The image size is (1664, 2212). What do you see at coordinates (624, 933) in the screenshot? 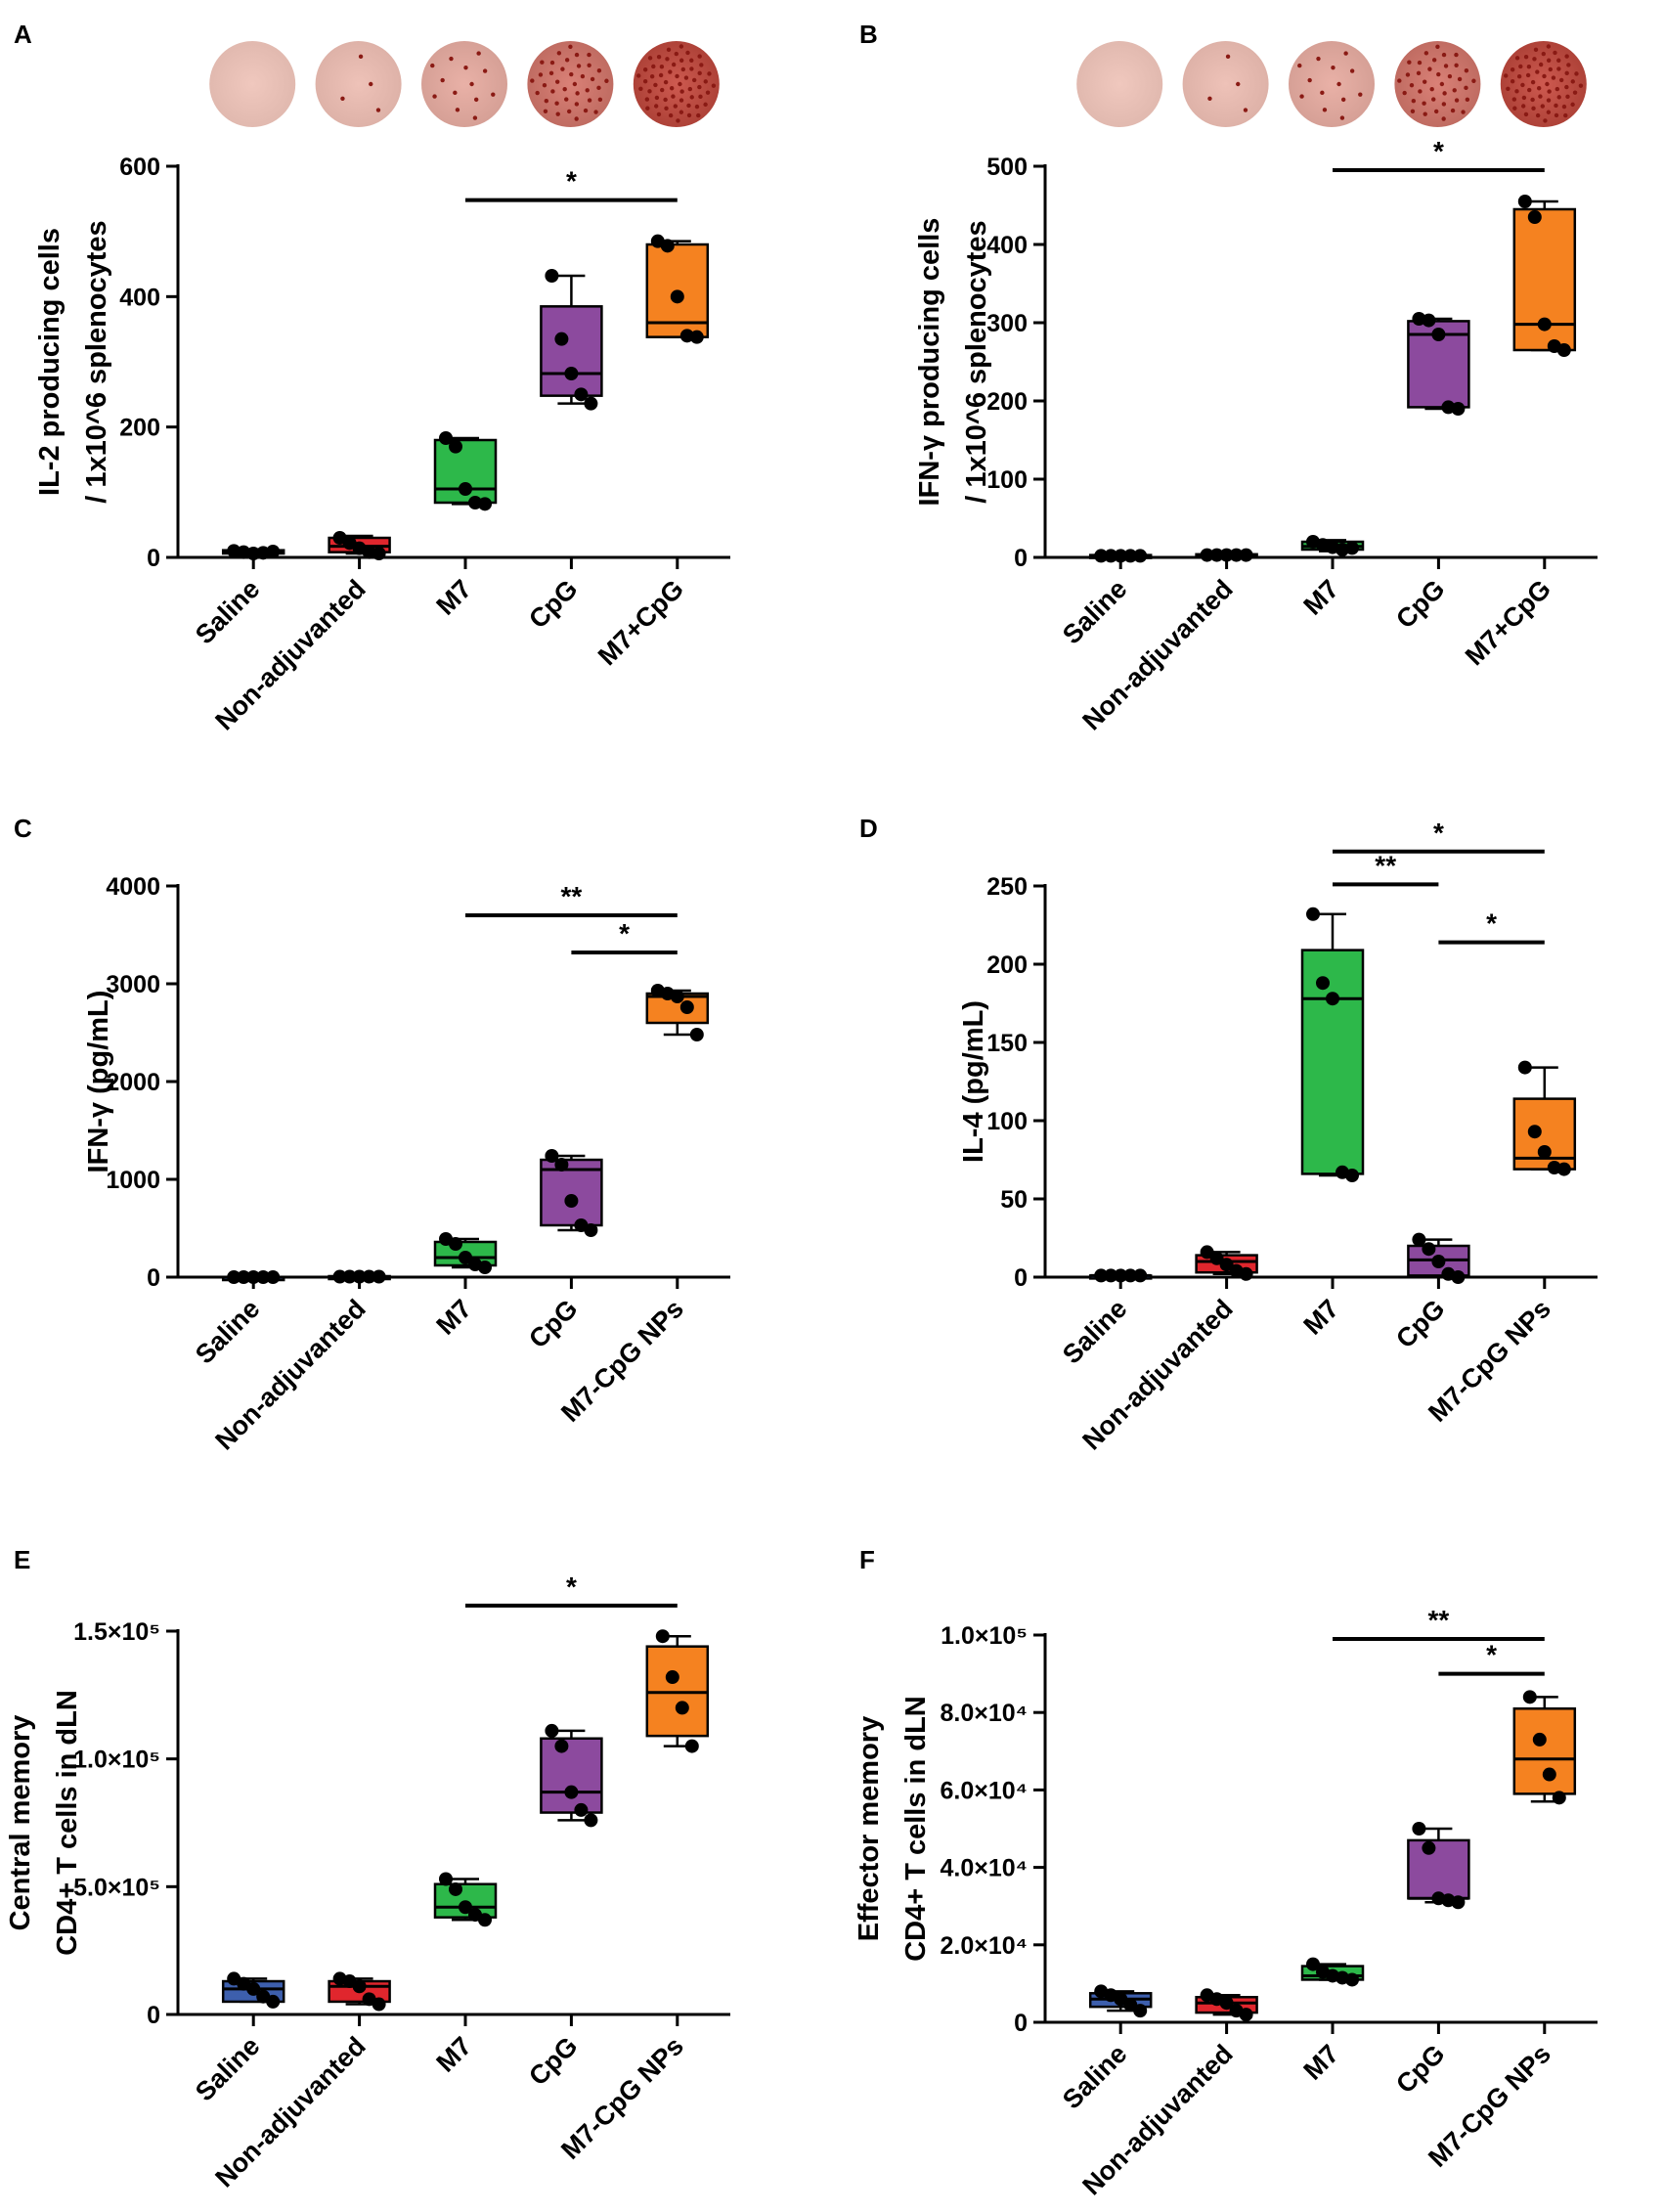
I see `significance-label: *` at bounding box center [624, 933].